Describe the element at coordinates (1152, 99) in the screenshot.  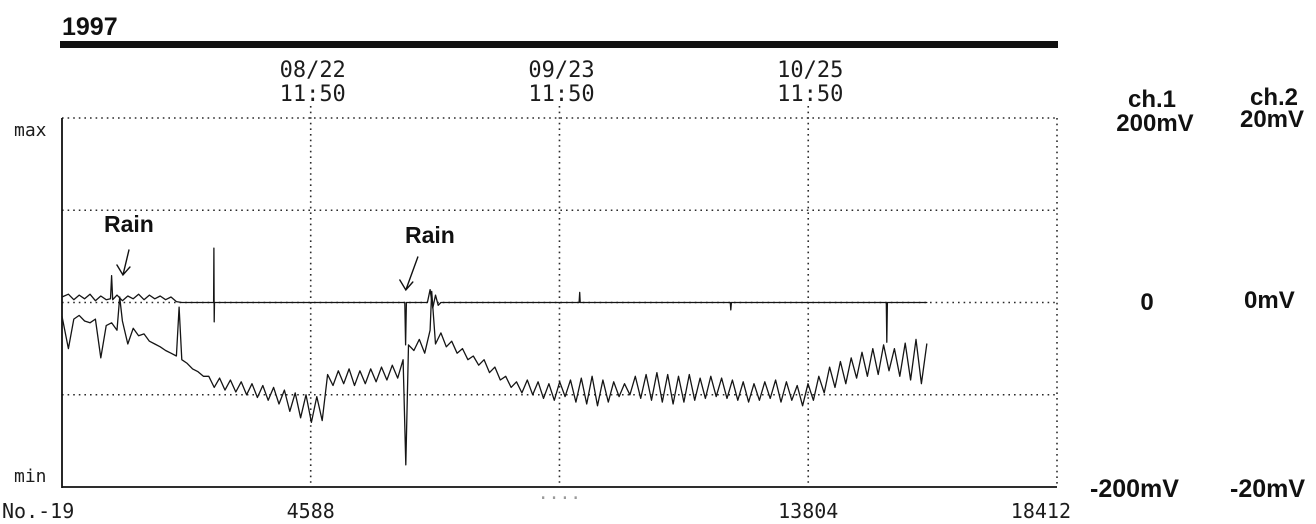
I see `channel-1-name: ch.1` at that location.